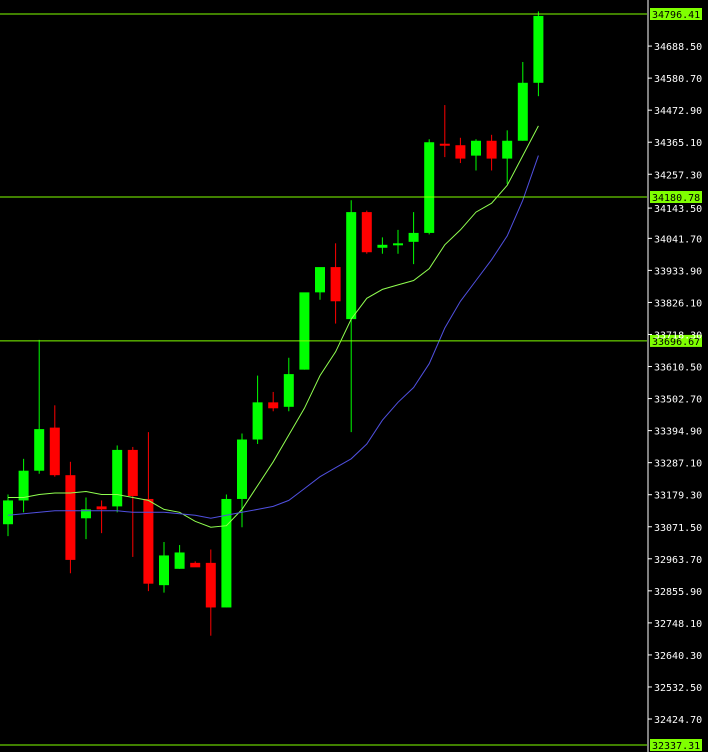 Image resolution: width=708 pixels, height=752 pixels. I want to click on tick-label: 33179.30, so click(678, 496).